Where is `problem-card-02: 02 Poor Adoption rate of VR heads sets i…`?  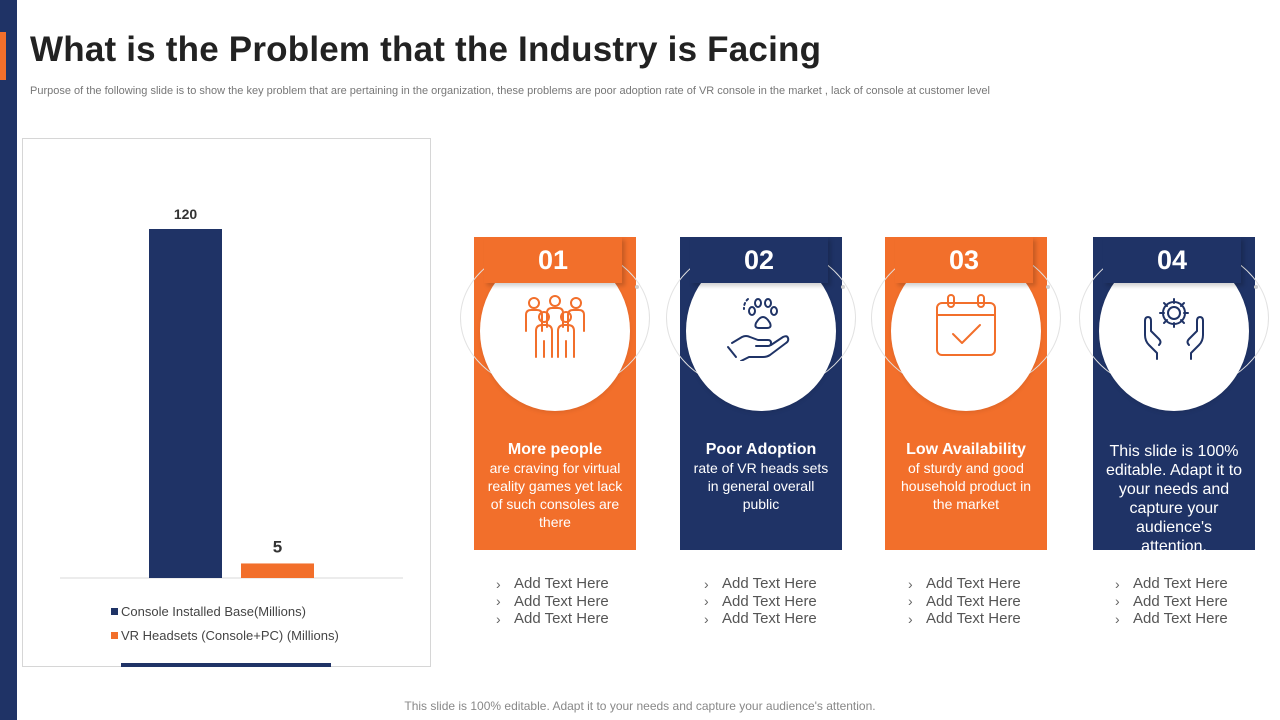 problem-card-02: 02 Poor Adoption rate of VR heads sets i… is located at coordinates (761, 393).